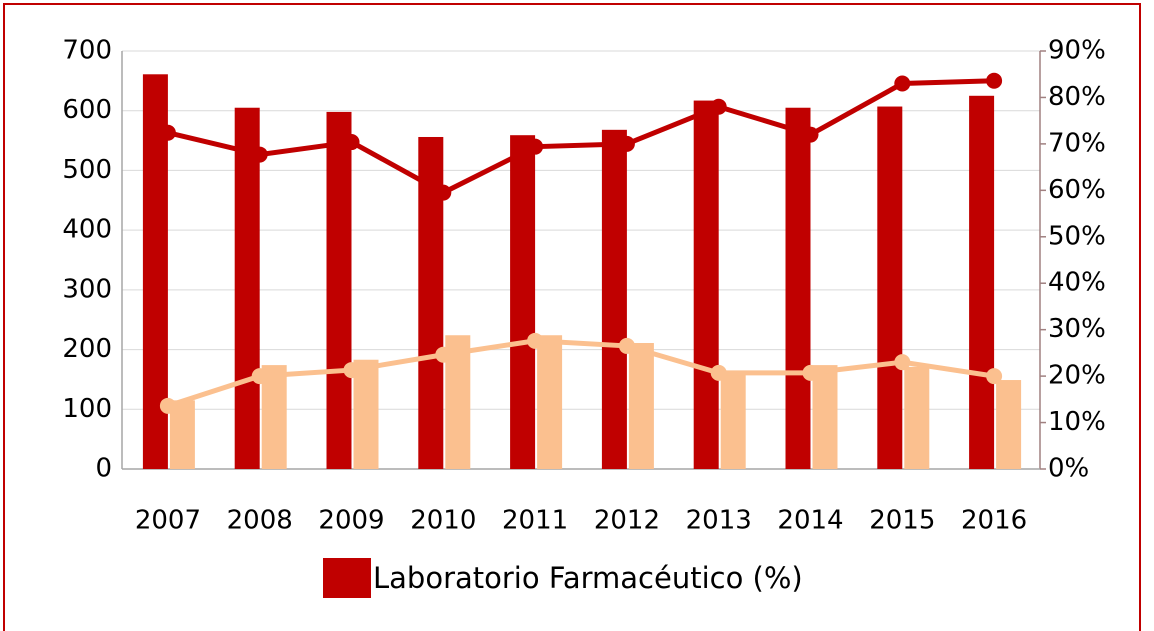 The height and width of the screenshot is (631, 1154). What do you see at coordinates (1077, 51) in the screenshot?
I see `y2-tick-label: 90%` at bounding box center [1077, 51].